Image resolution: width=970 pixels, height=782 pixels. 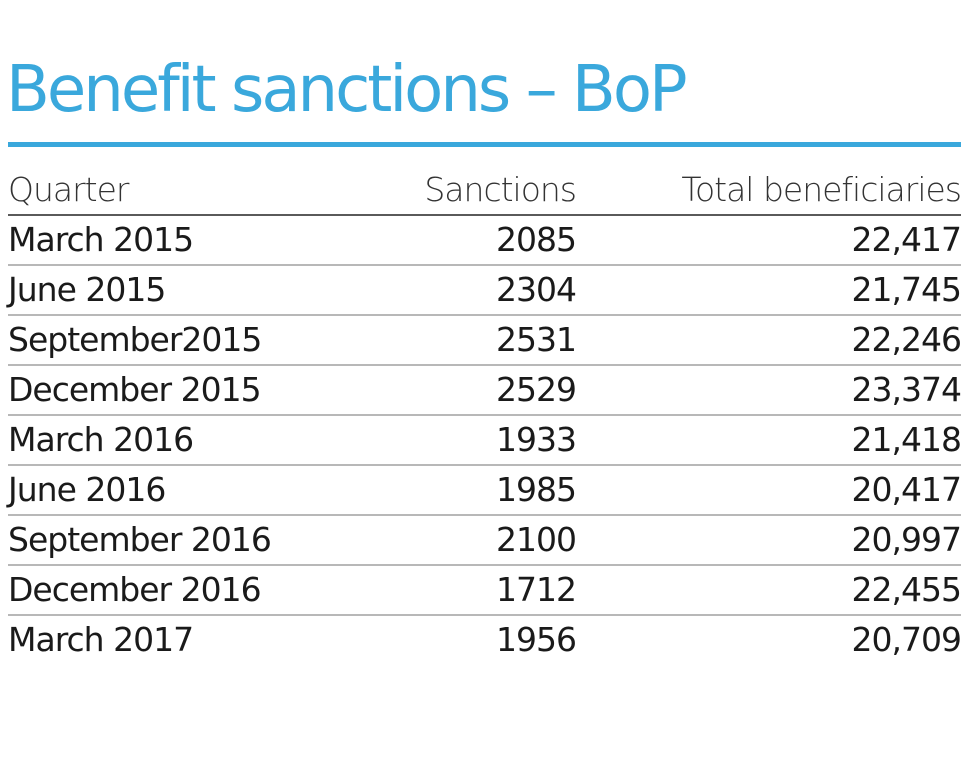 I want to click on sanctions-cell: 2304, so click(x=487, y=290).